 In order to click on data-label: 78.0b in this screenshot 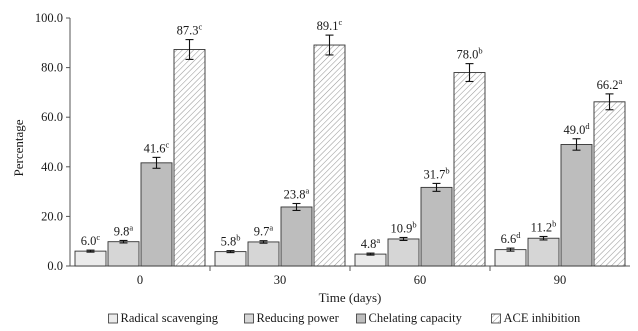, I will do `click(469, 54)`.